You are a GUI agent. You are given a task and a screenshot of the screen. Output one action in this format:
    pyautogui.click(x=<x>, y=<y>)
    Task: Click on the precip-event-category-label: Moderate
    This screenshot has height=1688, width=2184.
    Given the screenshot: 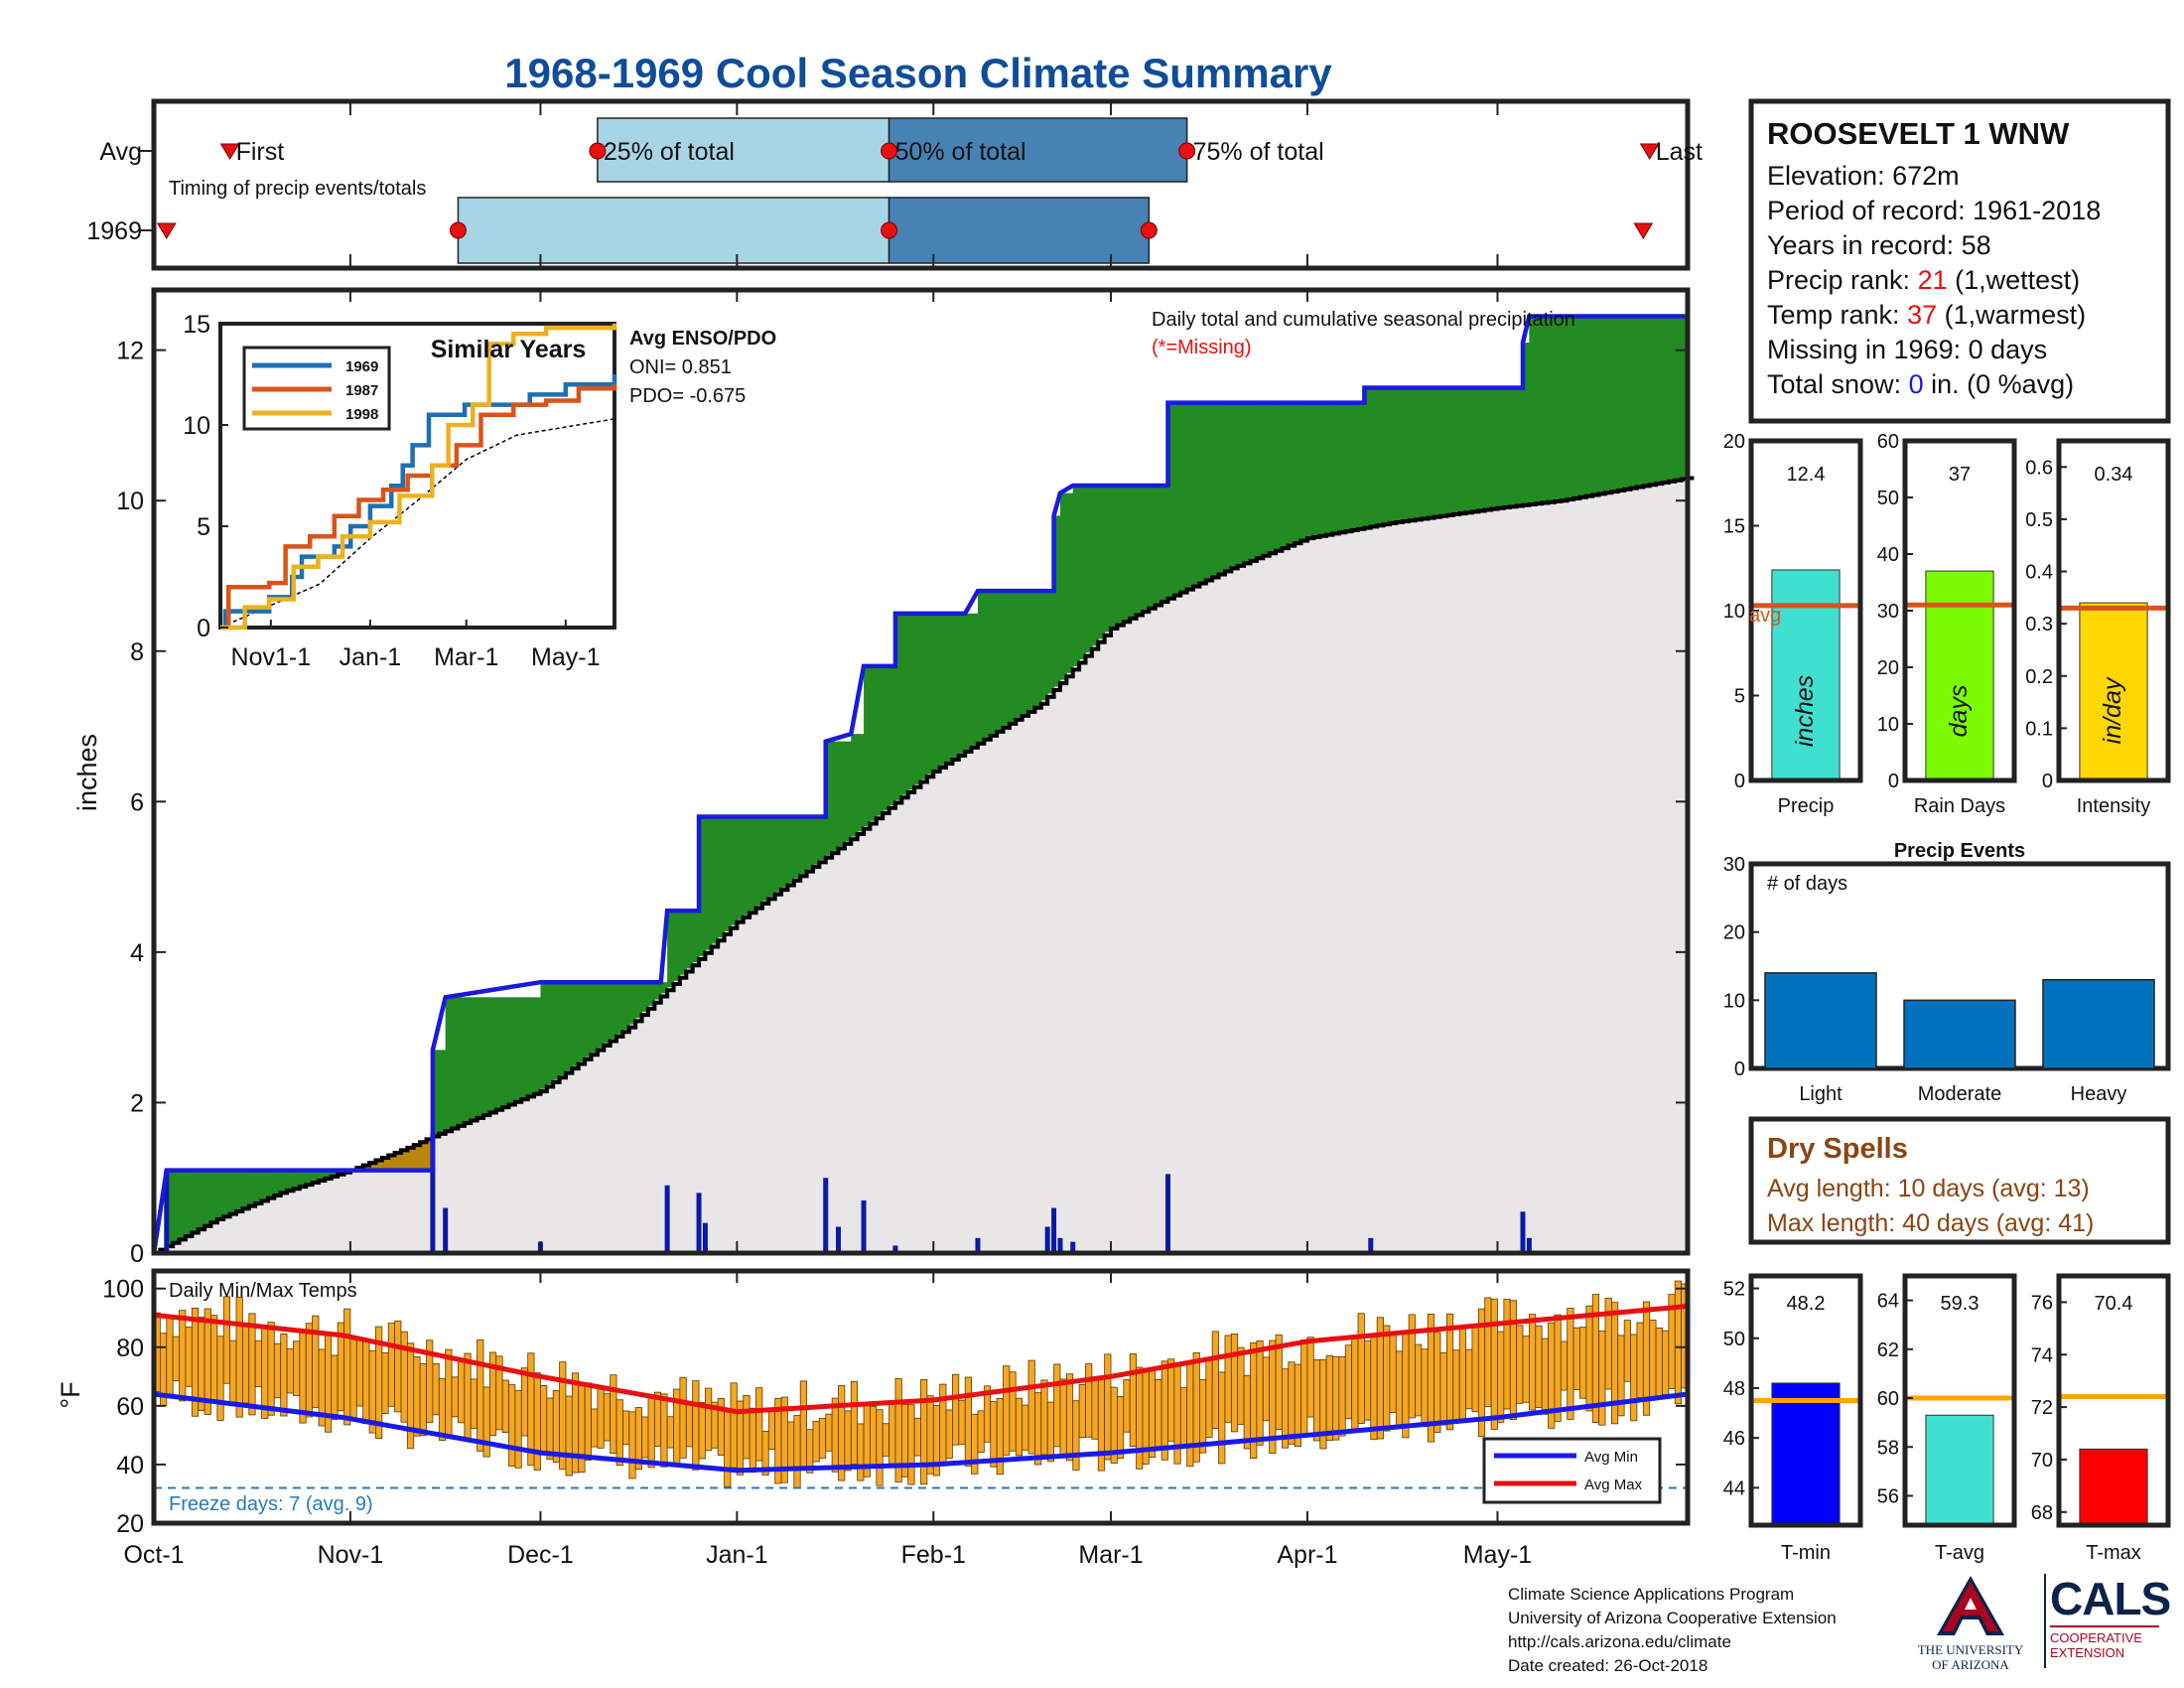 What is the action you would take?
    pyautogui.click(x=1960, y=1094)
    